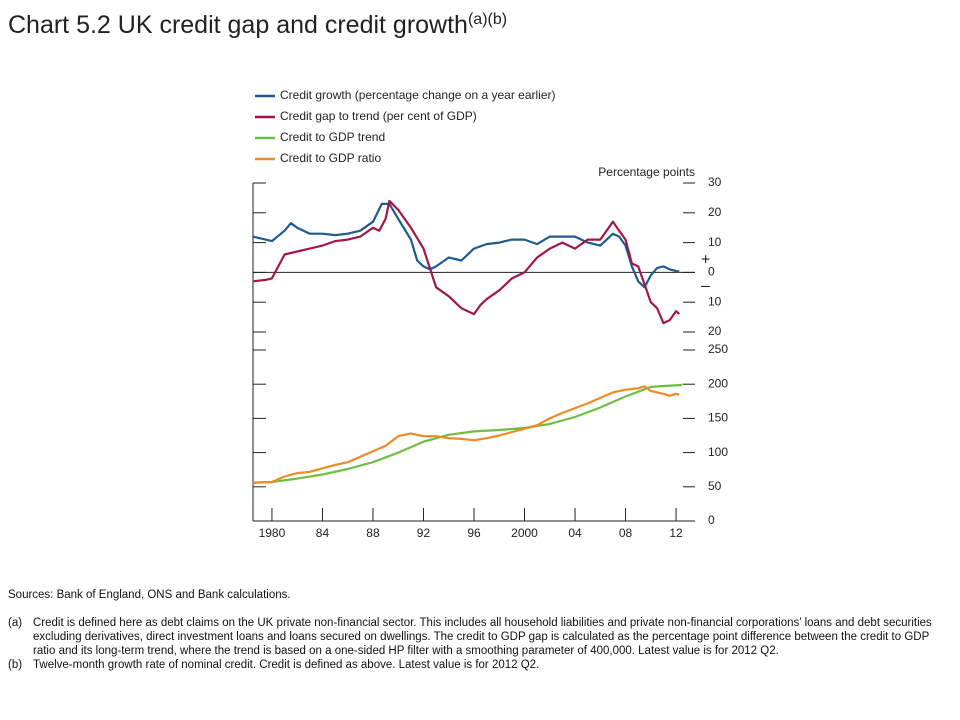 The width and height of the screenshot is (960, 720). I want to click on x-tick-label: 88, so click(373, 533).